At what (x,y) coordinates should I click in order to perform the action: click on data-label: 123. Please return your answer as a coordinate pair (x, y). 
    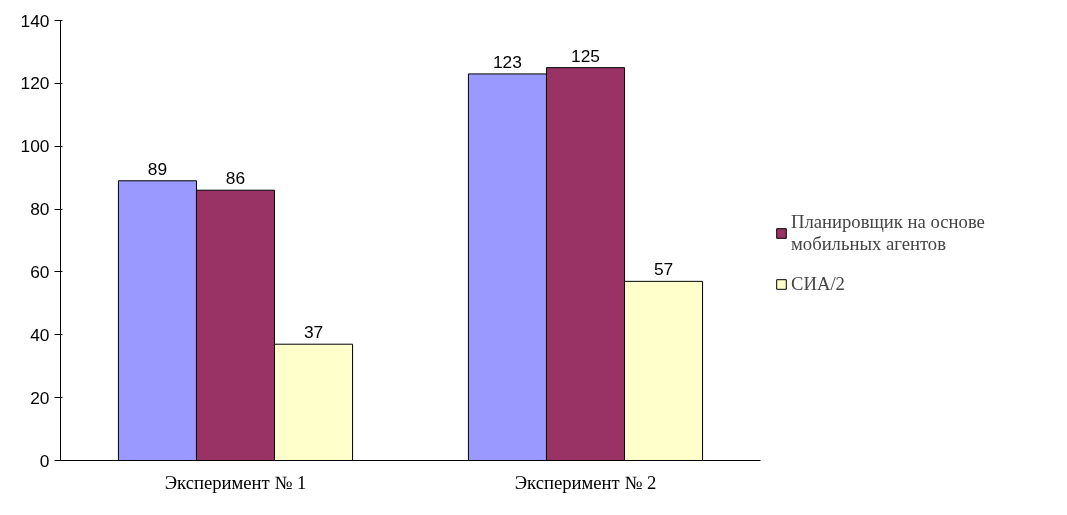
    Looking at the image, I should click on (507, 61).